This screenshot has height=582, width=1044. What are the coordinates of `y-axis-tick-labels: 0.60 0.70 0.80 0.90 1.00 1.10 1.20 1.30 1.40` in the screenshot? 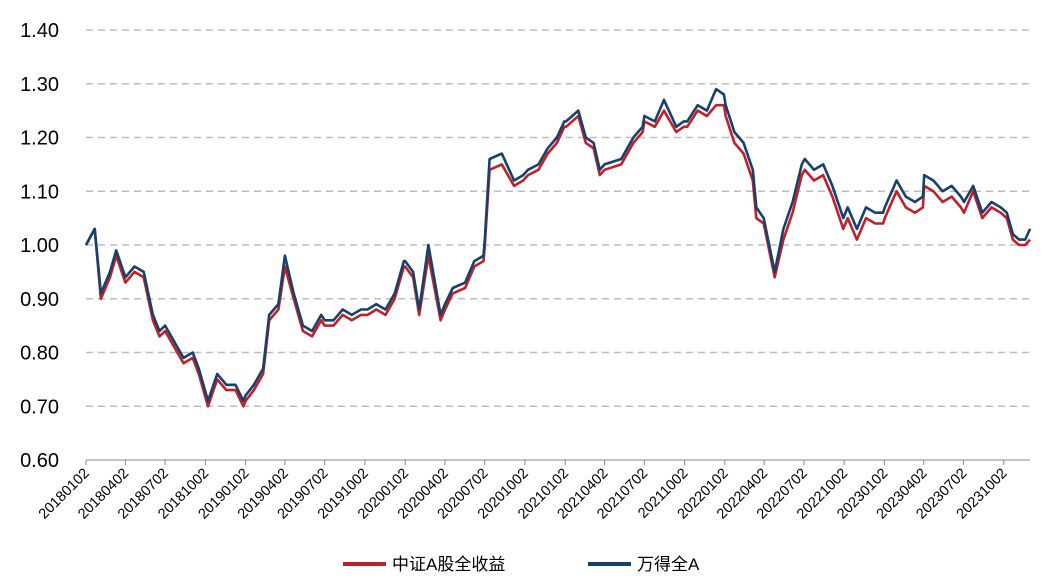 It's located at (39, 246).